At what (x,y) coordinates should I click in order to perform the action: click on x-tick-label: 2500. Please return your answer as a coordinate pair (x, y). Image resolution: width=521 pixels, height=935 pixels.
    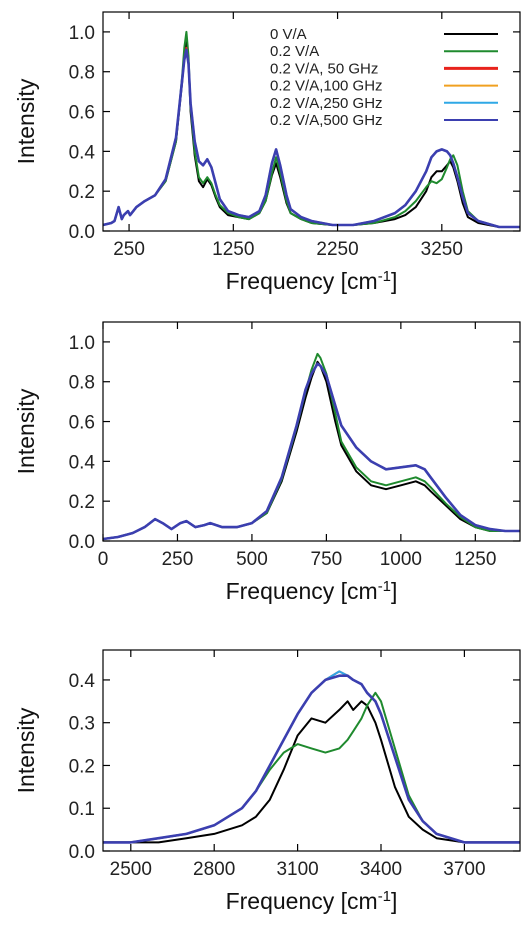
    Looking at the image, I should click on (131, 869).